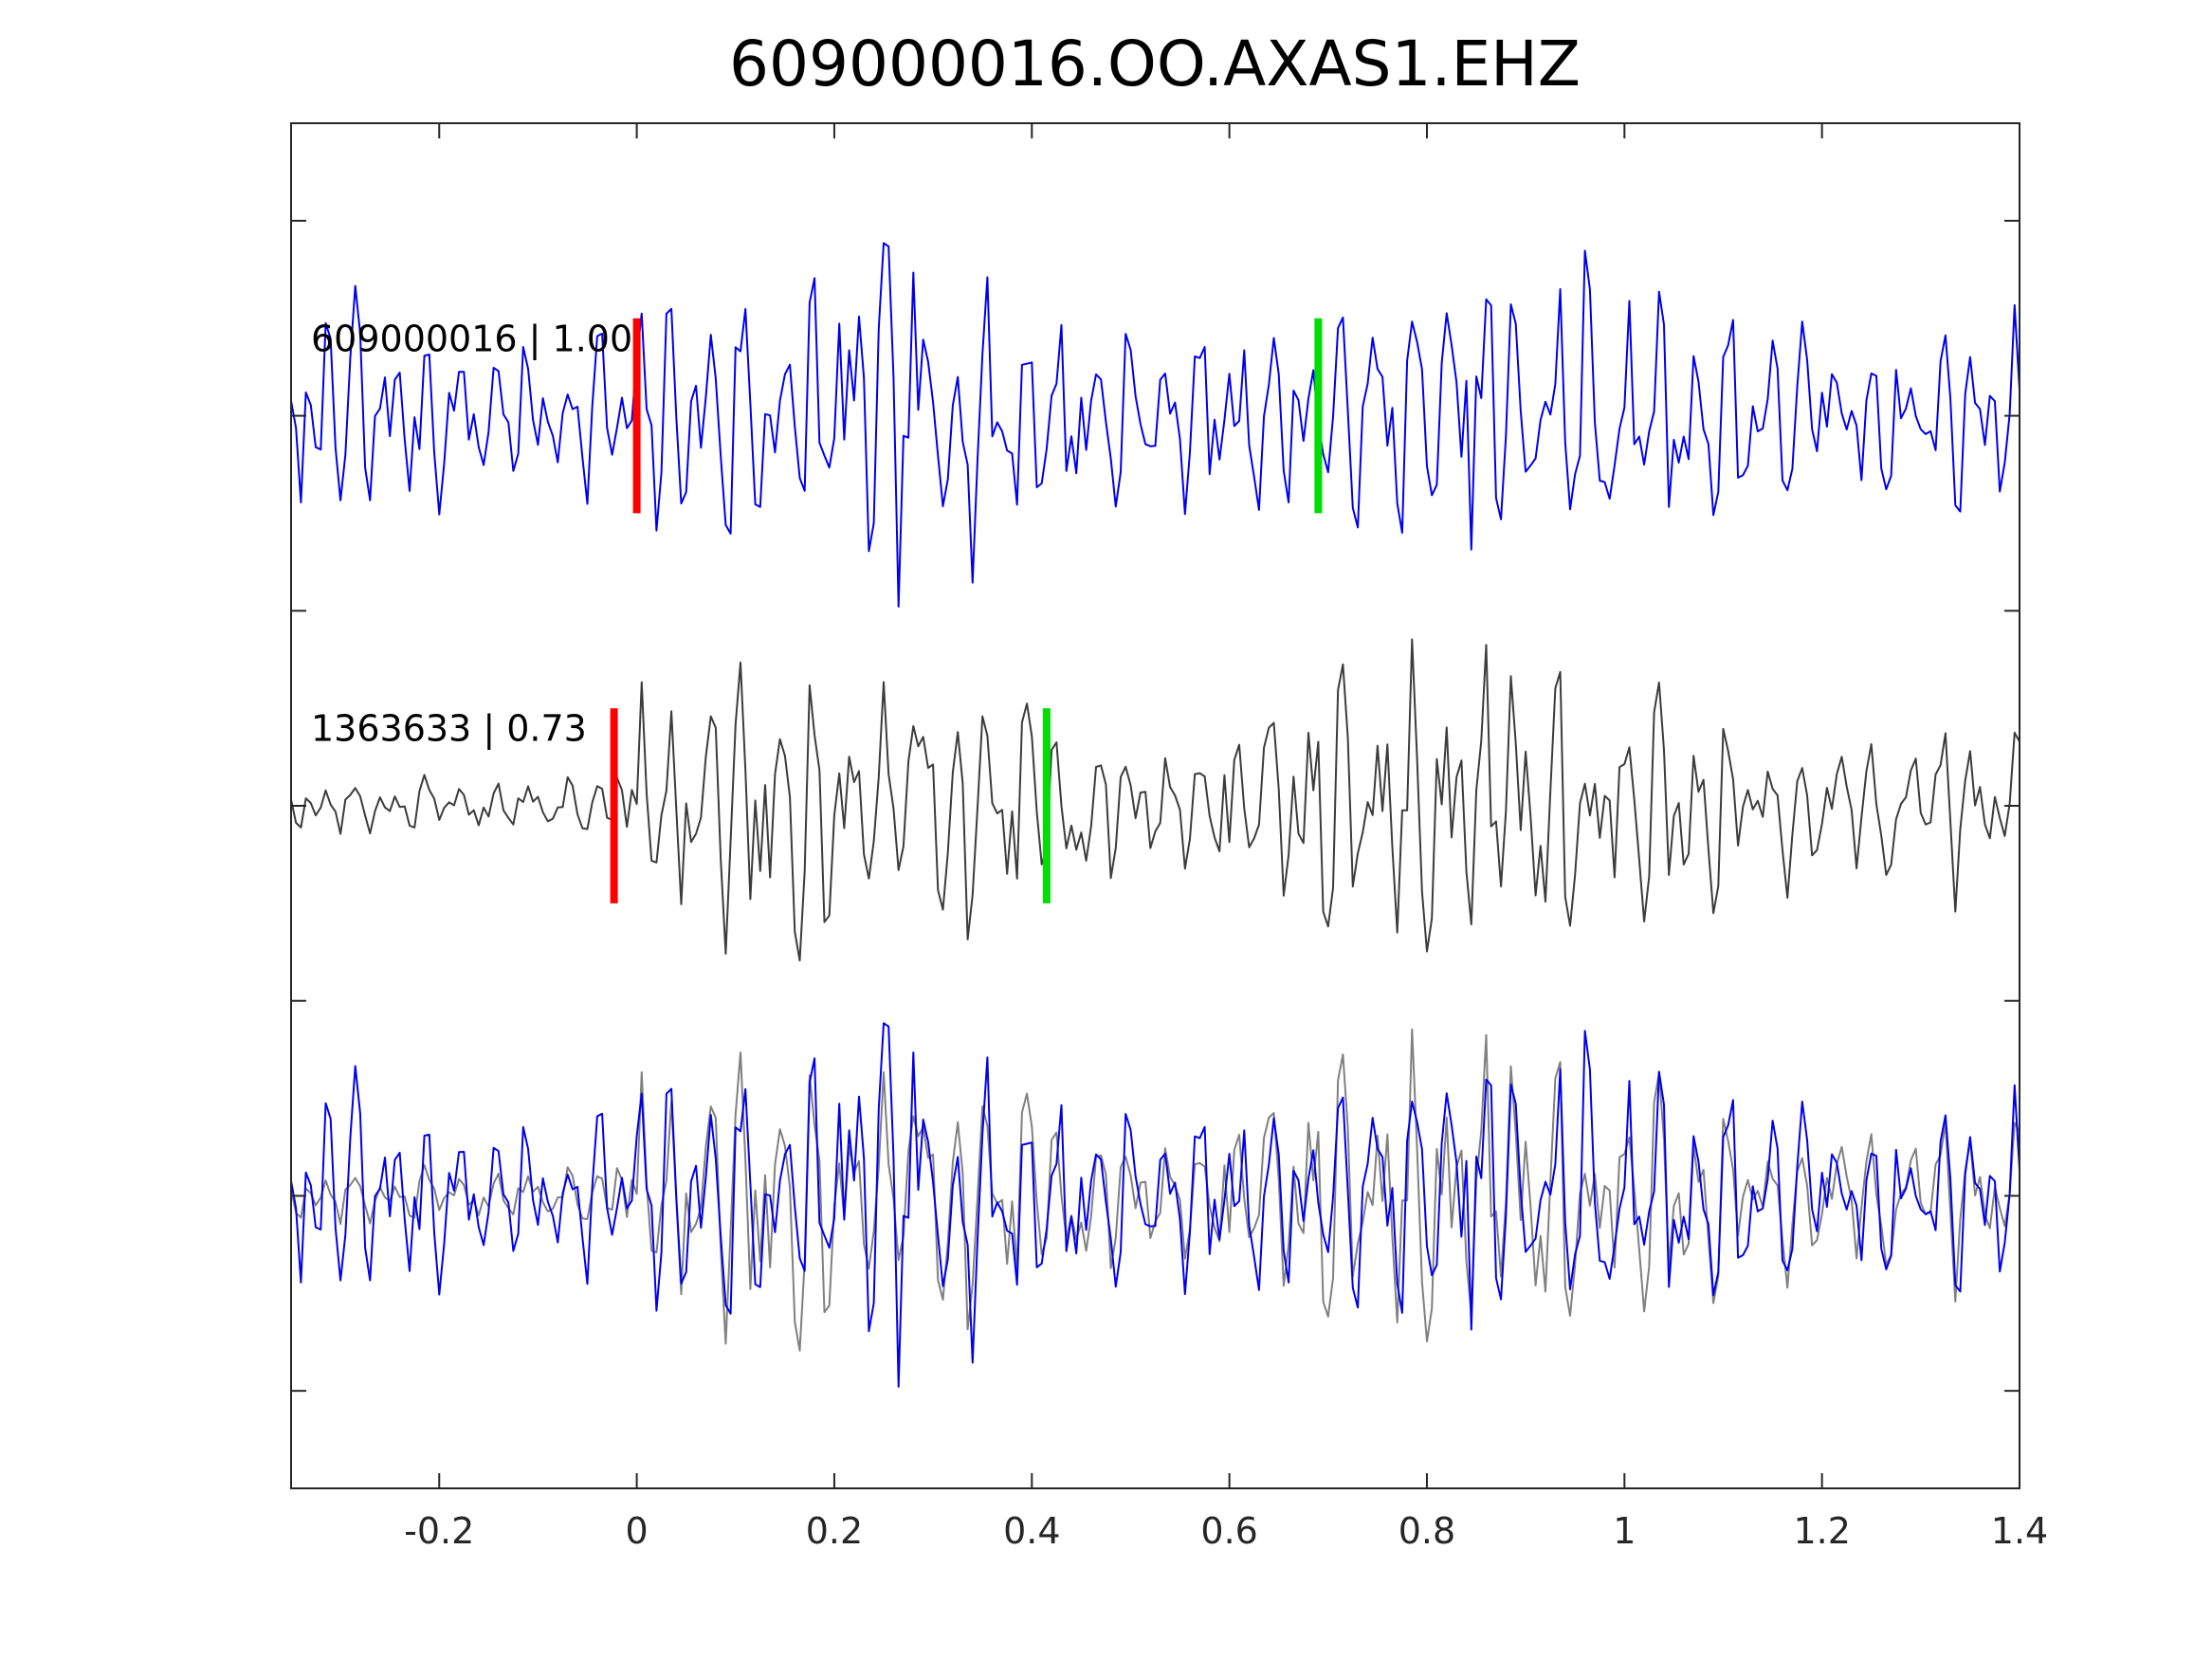  What do you see at coordinates (1031, 1531) in the screenshot?
I see `x-tick-label: 0.4` at bounding box center [1031, 1531].